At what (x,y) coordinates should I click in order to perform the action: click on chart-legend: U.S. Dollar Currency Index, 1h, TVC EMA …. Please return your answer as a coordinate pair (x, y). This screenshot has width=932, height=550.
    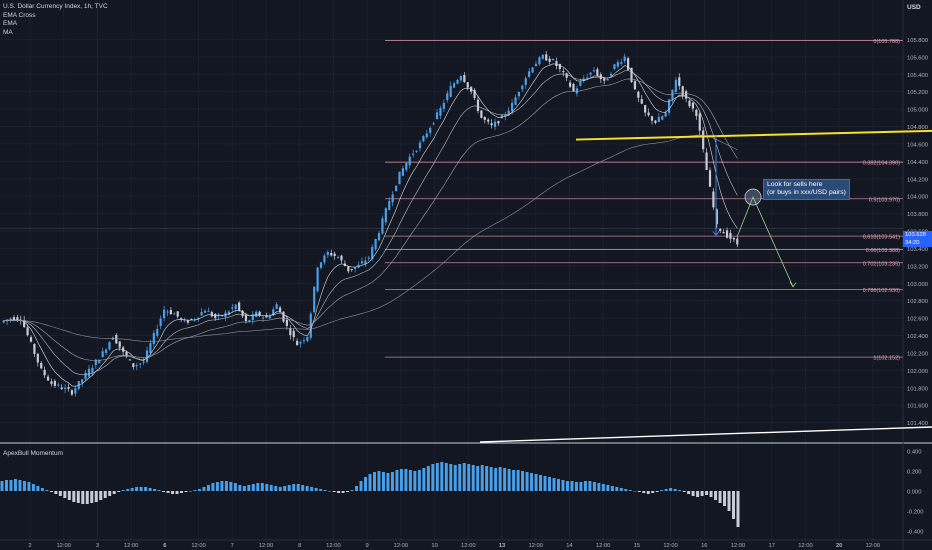
    Looking at the image, I should click on (55, 20).